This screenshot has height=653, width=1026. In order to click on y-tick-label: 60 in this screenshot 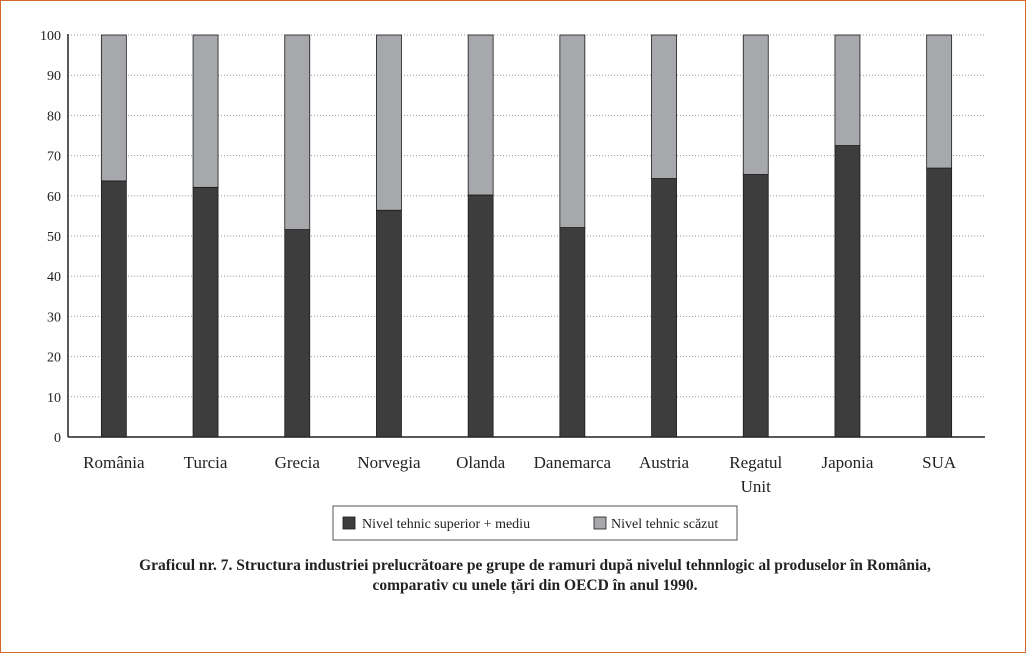, I will do `click(54, 197)`.